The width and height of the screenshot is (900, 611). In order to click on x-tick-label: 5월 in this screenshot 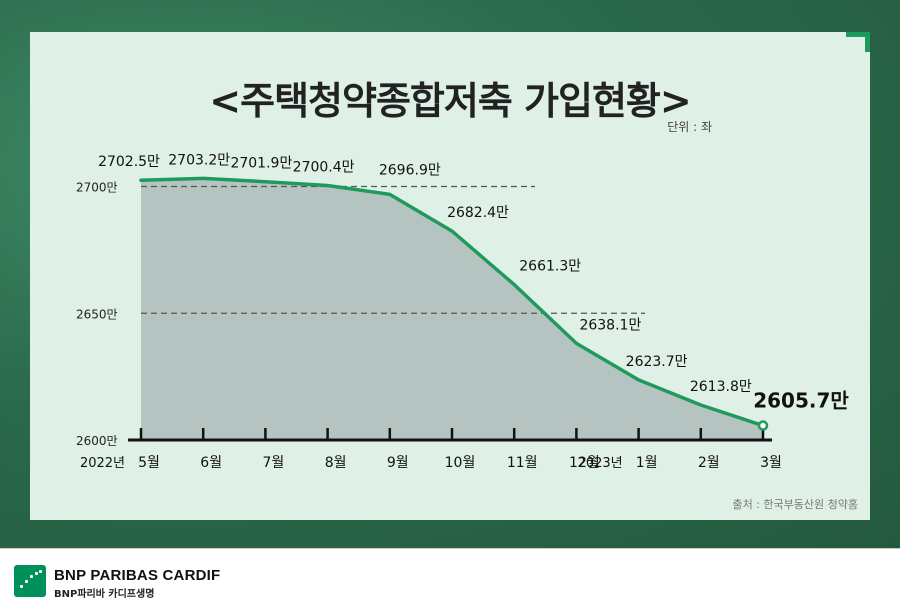, I will do `click(149, 463)`.